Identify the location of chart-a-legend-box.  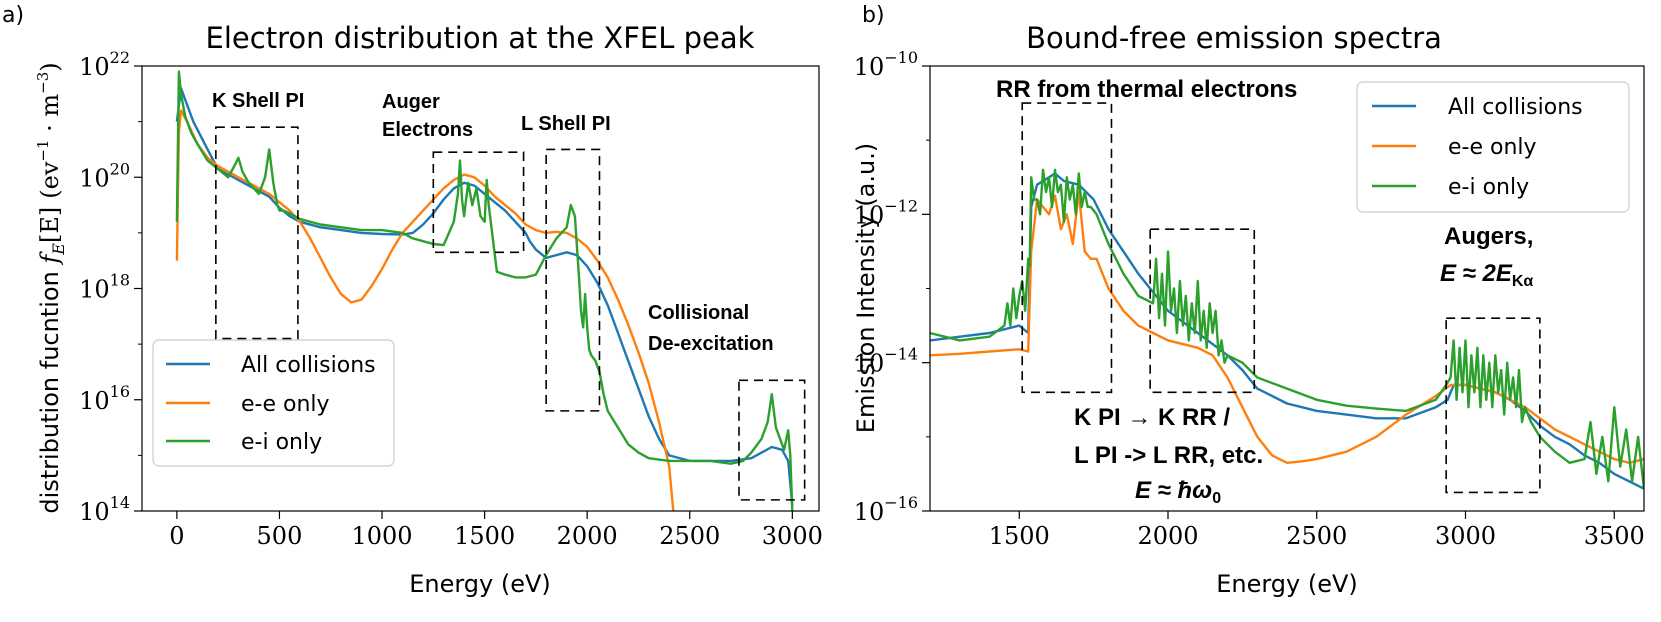
(273, 403).